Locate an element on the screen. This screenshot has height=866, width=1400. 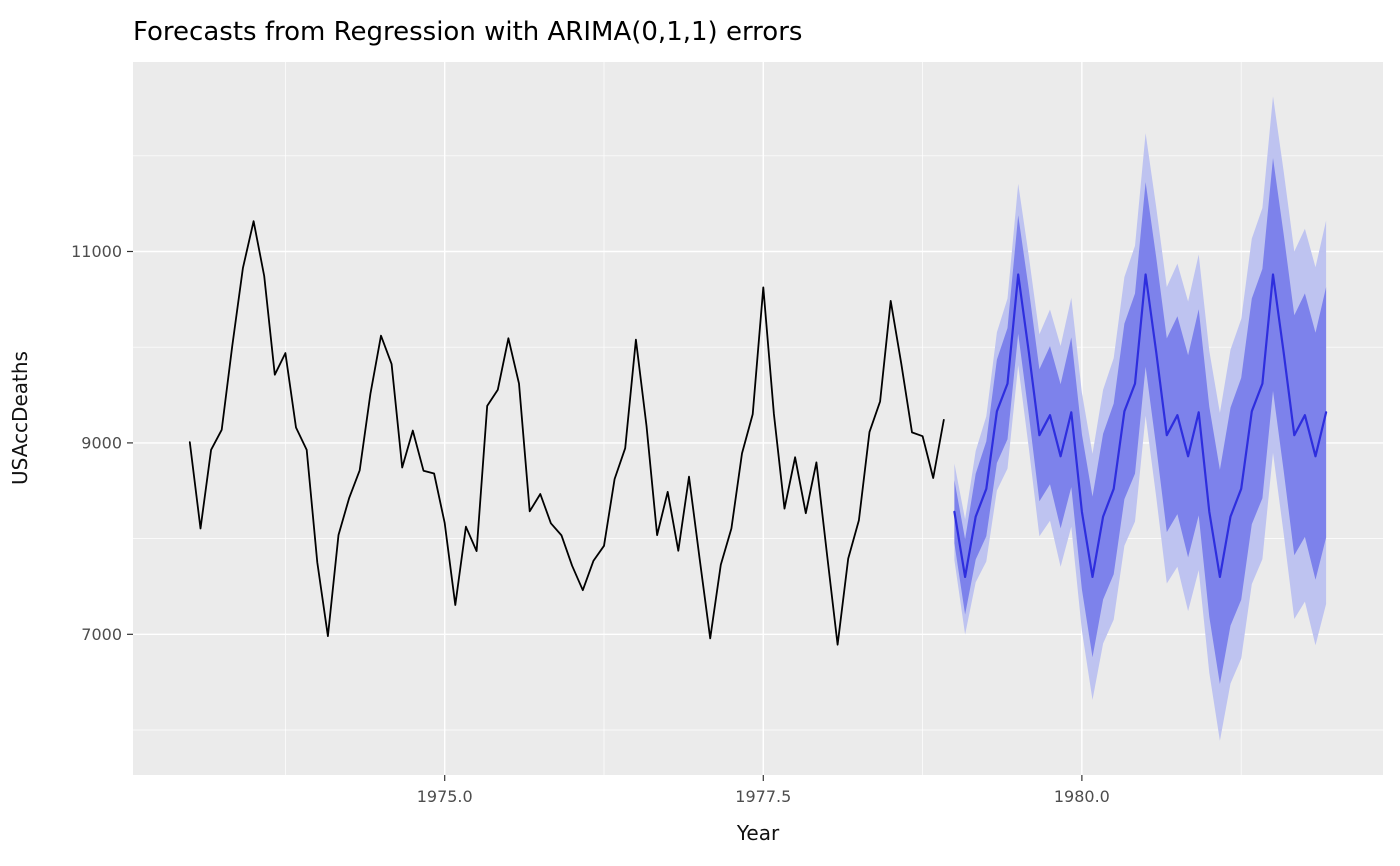
forecast-mean-line is located at coordinates (1140, 425).